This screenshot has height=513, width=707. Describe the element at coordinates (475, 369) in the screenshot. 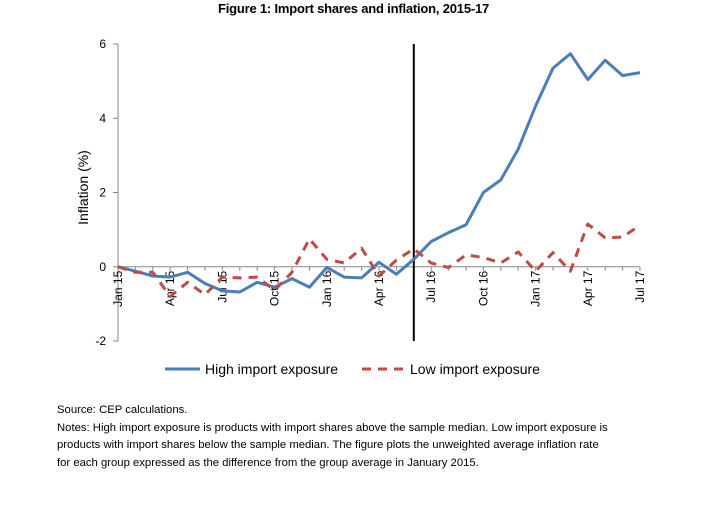

I see `legend-label: Low import exposure` at that location.